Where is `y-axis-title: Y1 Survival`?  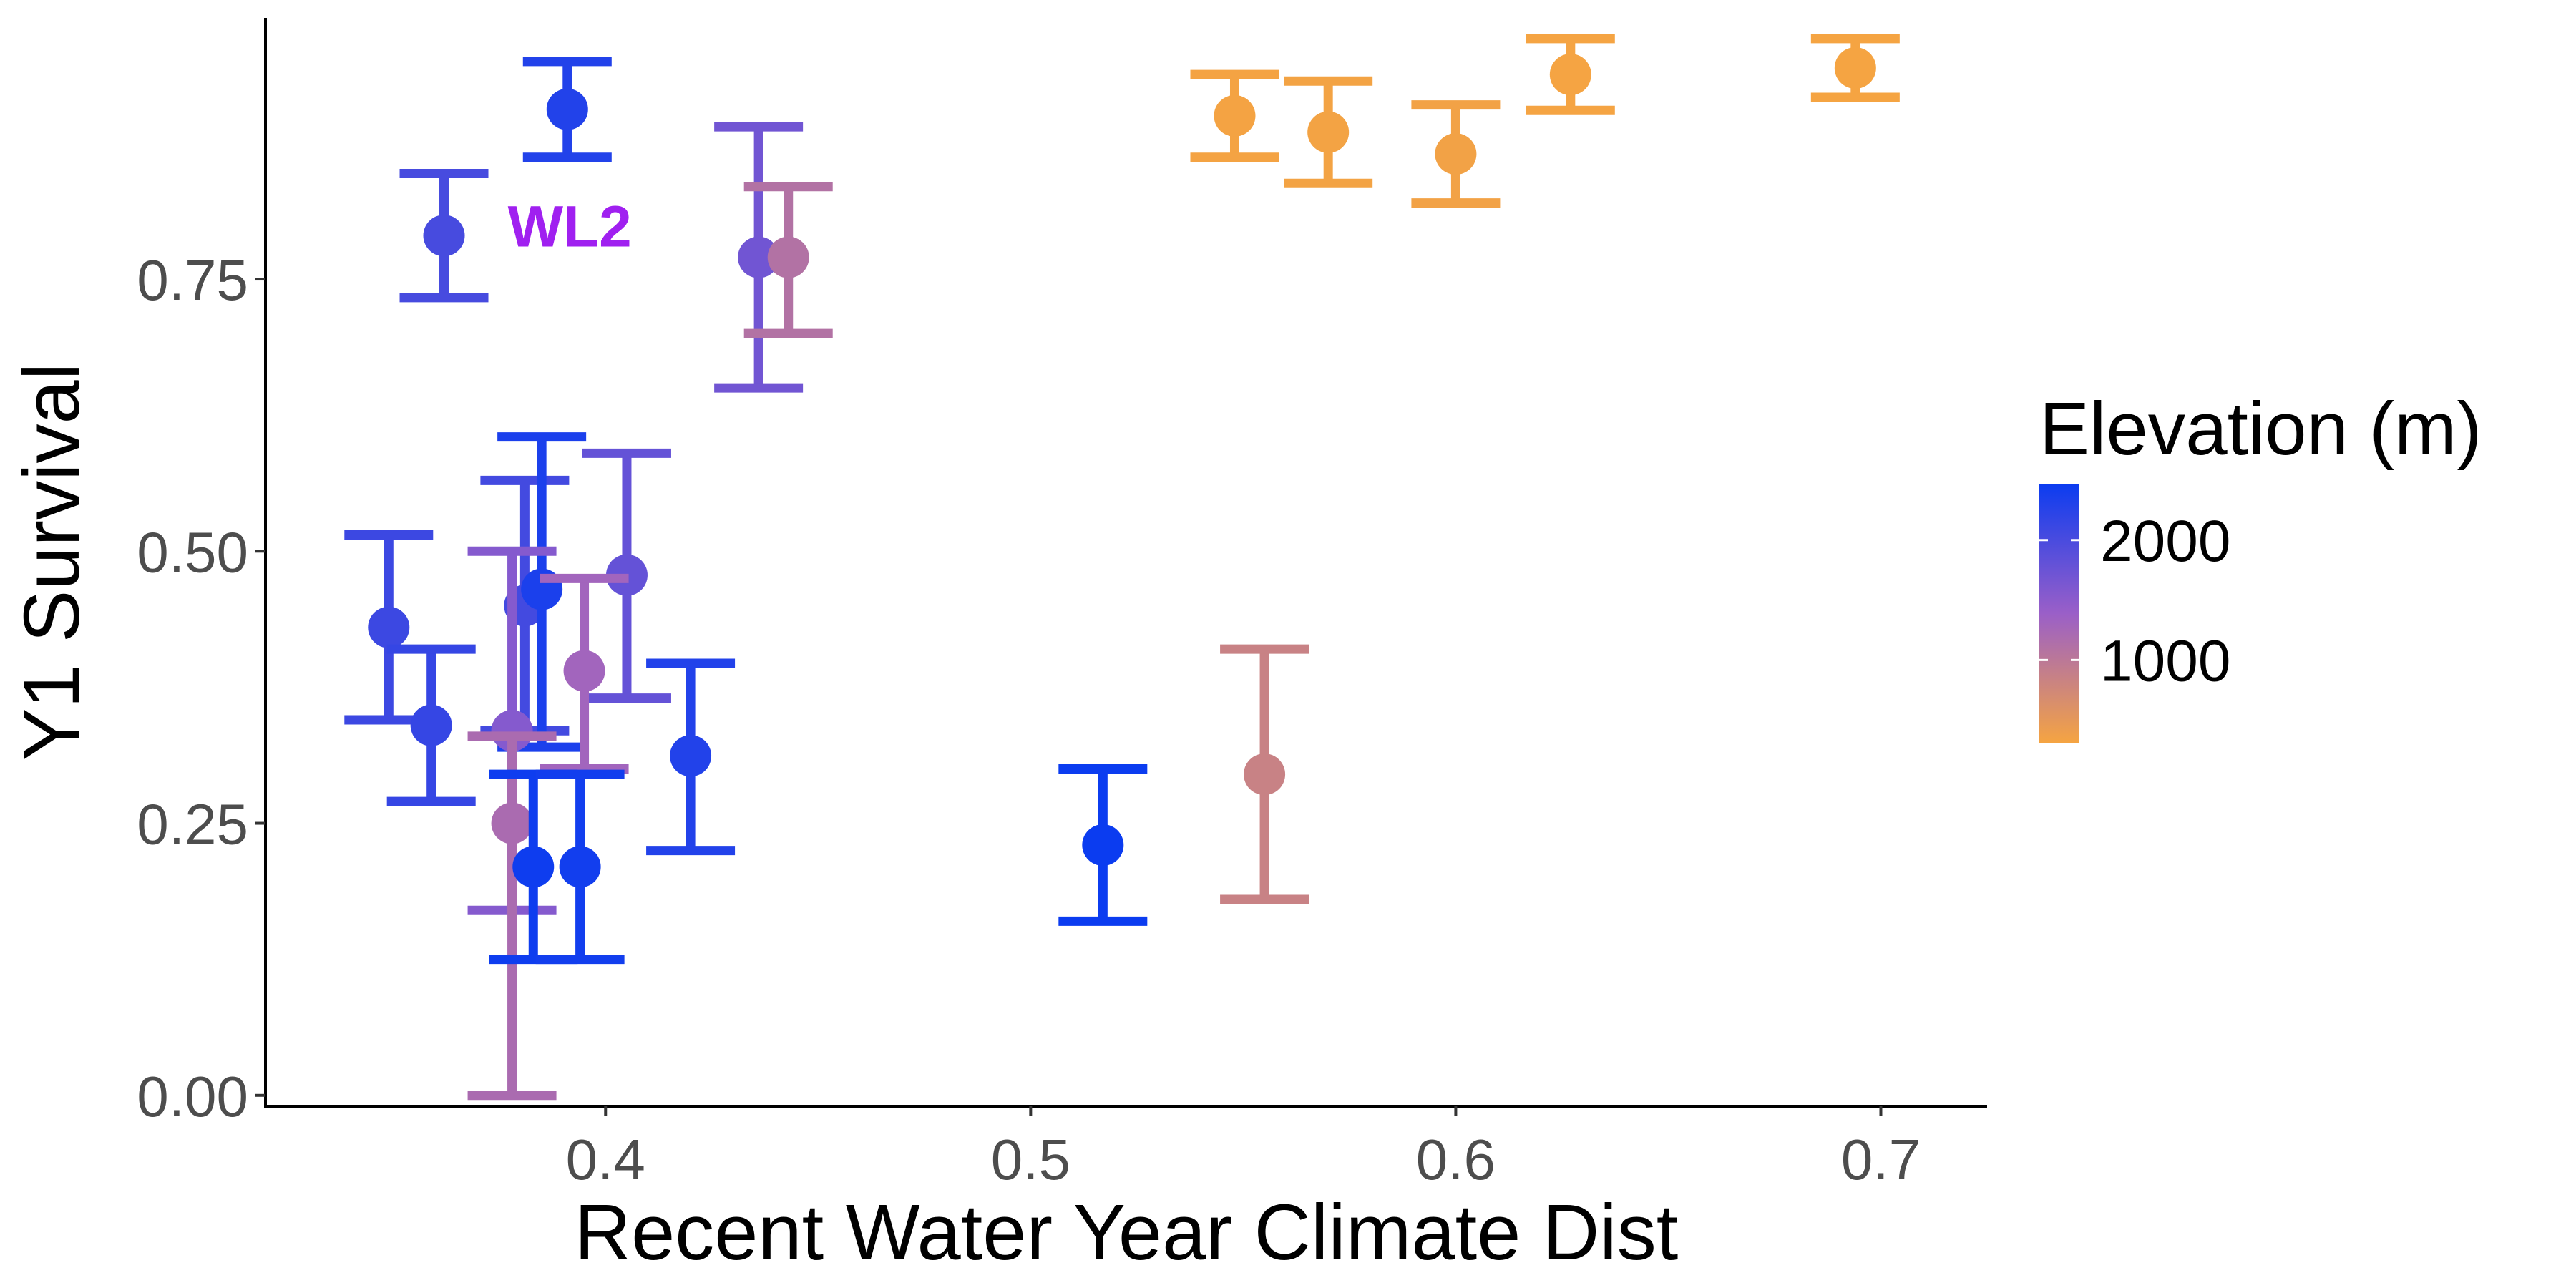
y-axis-title: Y1 Survival is located at coordinates (52, 562).